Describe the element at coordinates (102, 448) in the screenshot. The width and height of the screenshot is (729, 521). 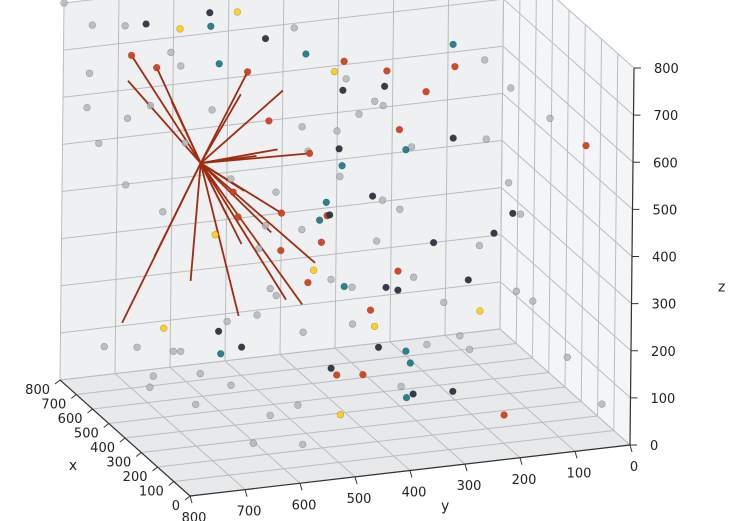
I see `x-tick-label: 400` at that location.